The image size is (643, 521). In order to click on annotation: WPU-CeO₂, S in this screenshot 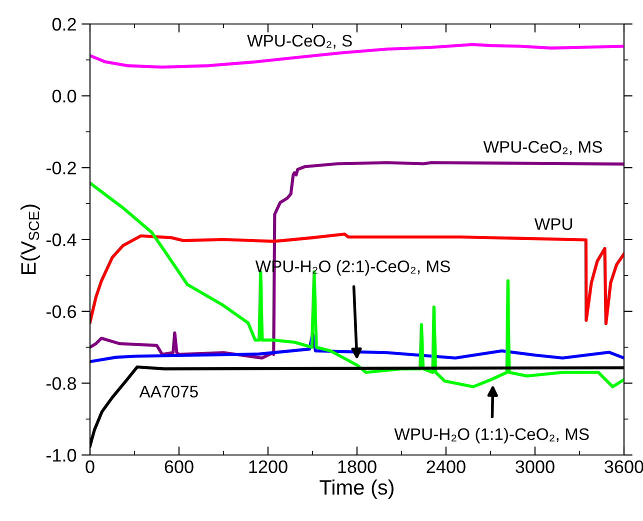, I will do `click(299, 41)`.